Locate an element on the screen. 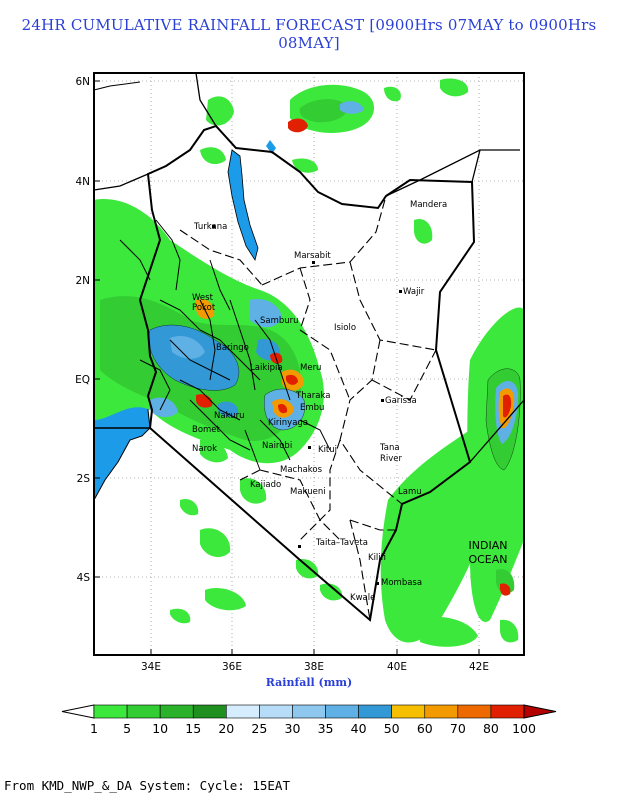 This screenshot has height=800, width=618. y-tick-label: 2N is located at coordinates (82, 281).